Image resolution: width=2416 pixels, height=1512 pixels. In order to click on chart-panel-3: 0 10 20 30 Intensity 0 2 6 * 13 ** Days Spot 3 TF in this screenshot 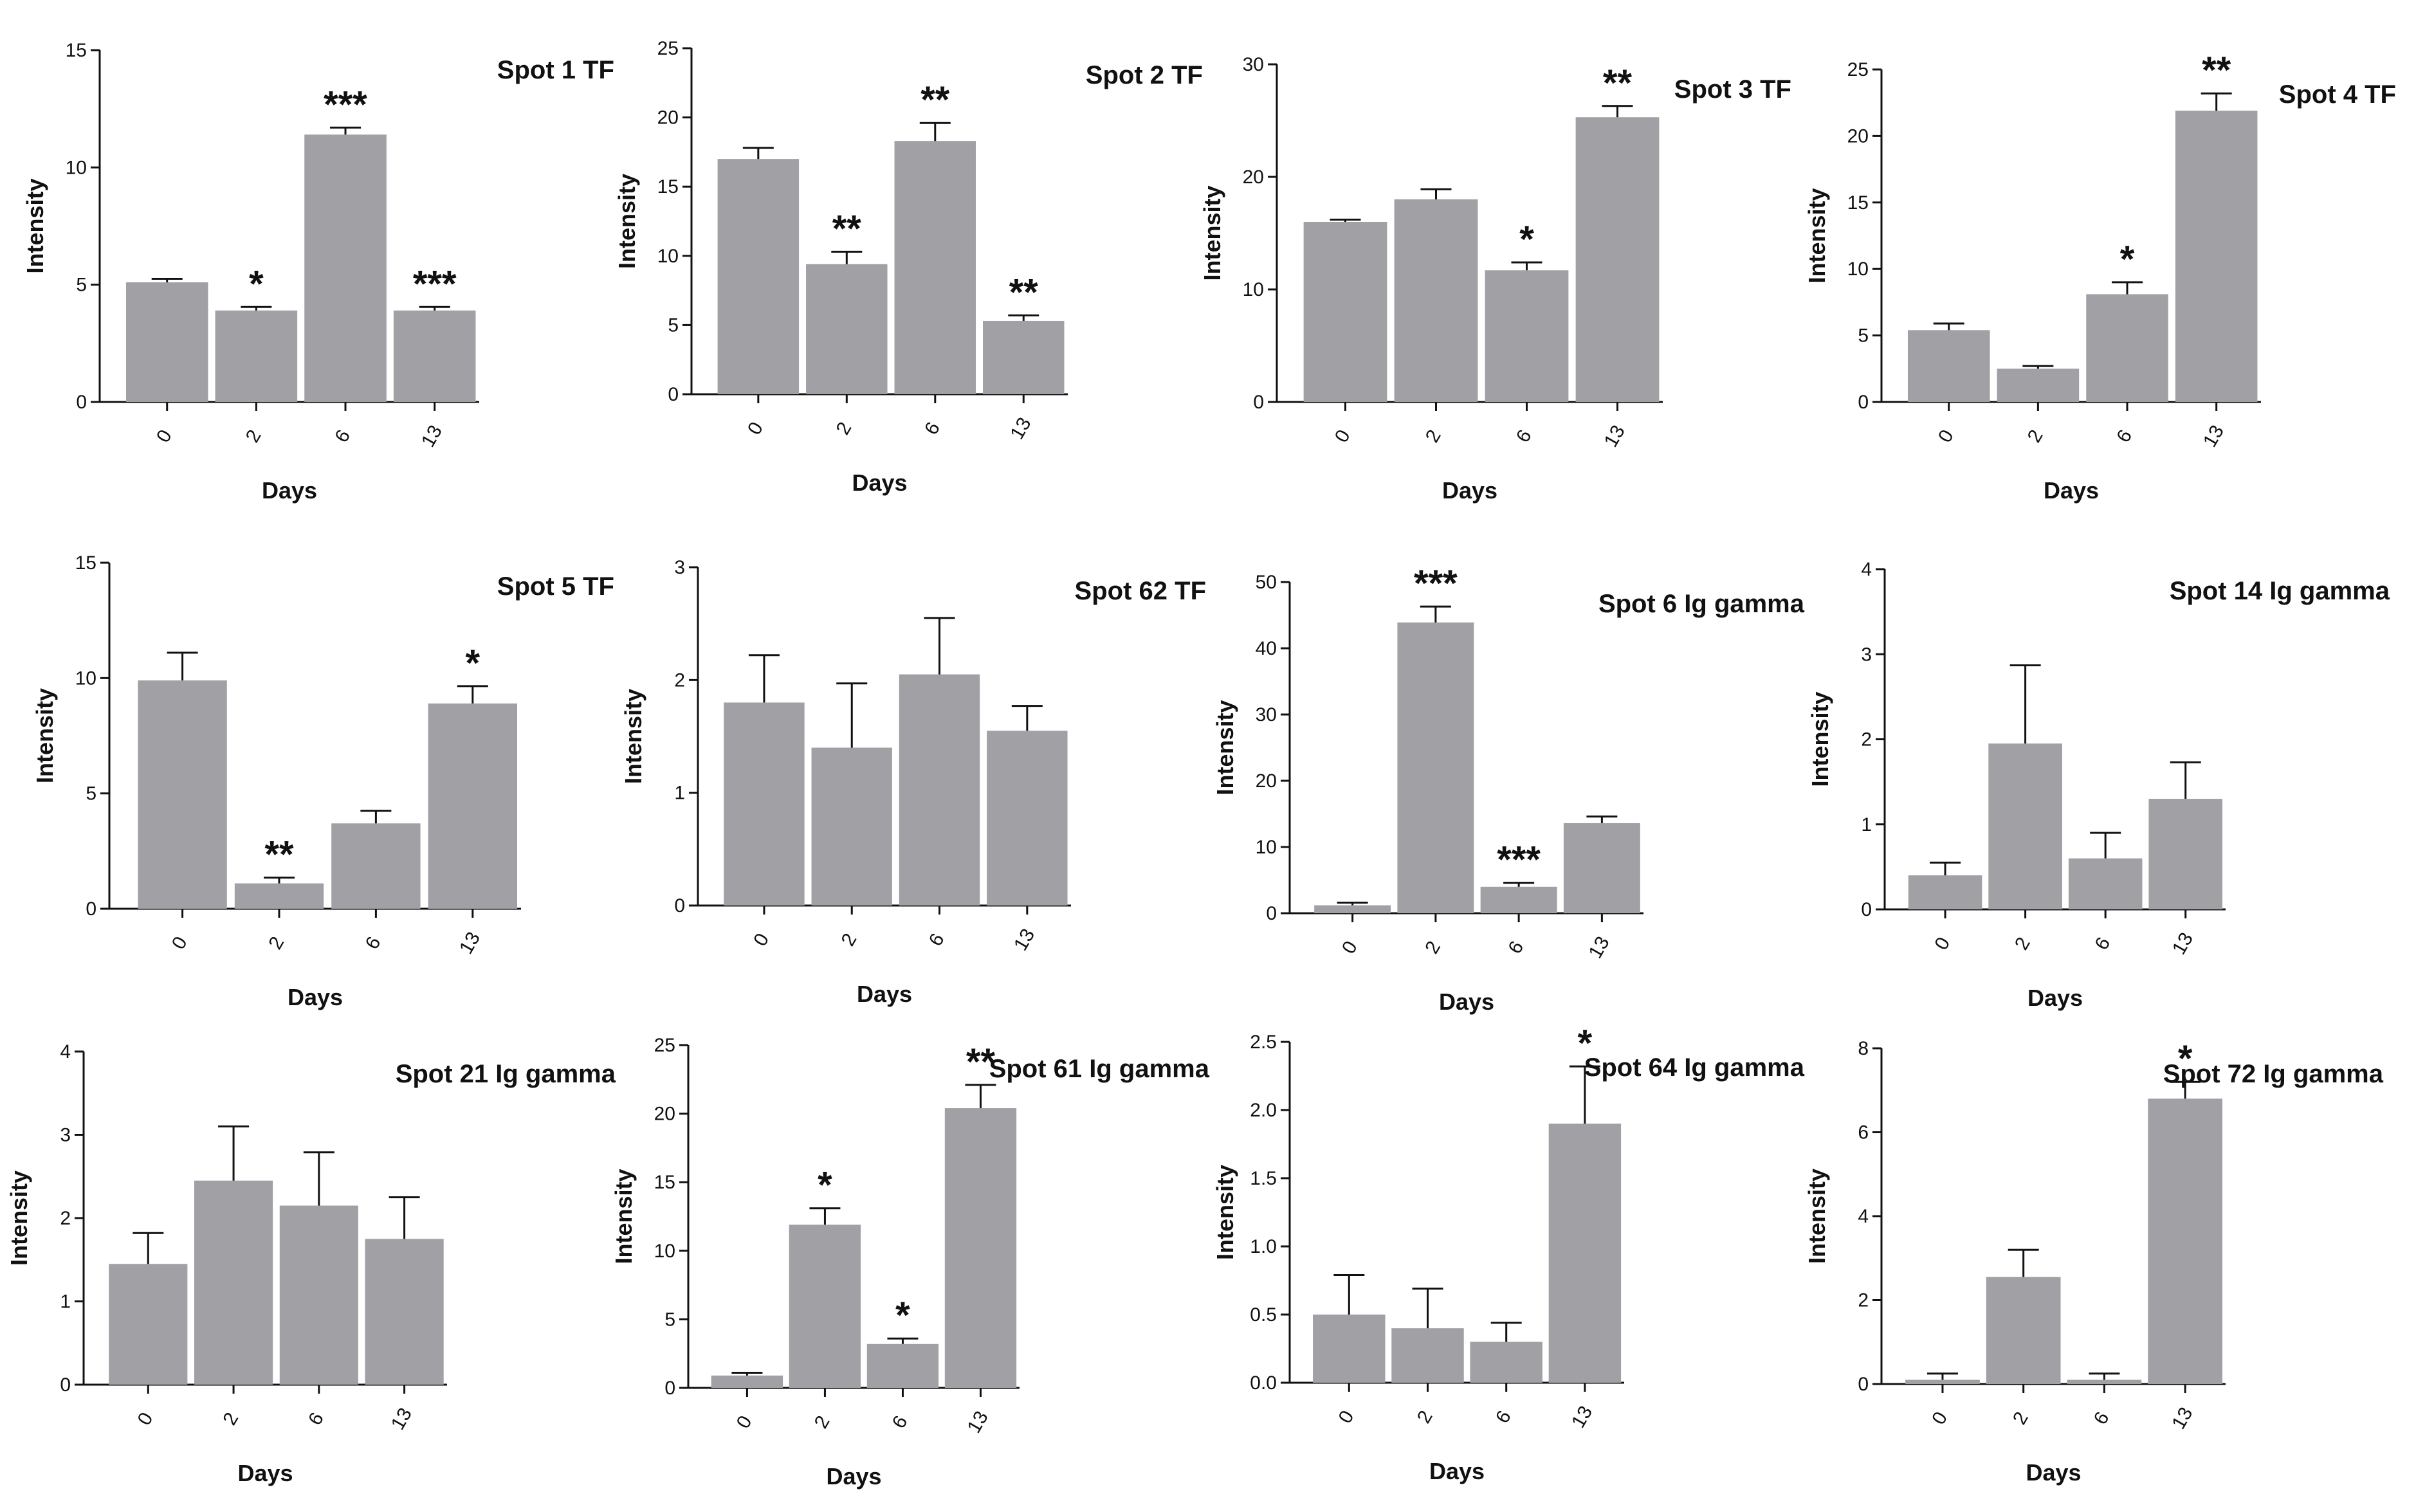, I will do `click(1495, 279)`.